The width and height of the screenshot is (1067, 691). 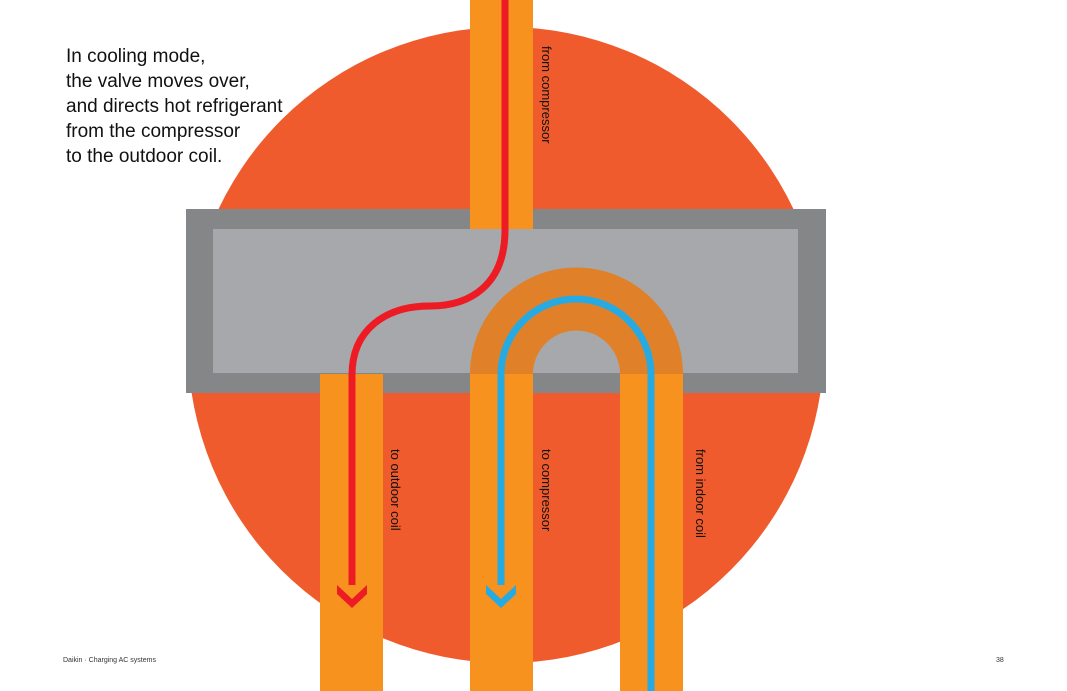 What do you see at coordinates (576, 493) in the screenshot?
I see `cool-refrigerant-flow` at bounding box center [576, 493].